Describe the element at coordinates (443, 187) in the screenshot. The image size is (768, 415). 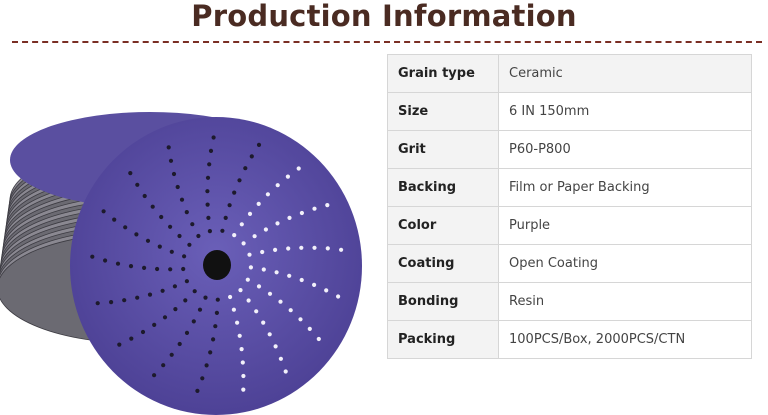
I see `spec-label: Backing` at that location.